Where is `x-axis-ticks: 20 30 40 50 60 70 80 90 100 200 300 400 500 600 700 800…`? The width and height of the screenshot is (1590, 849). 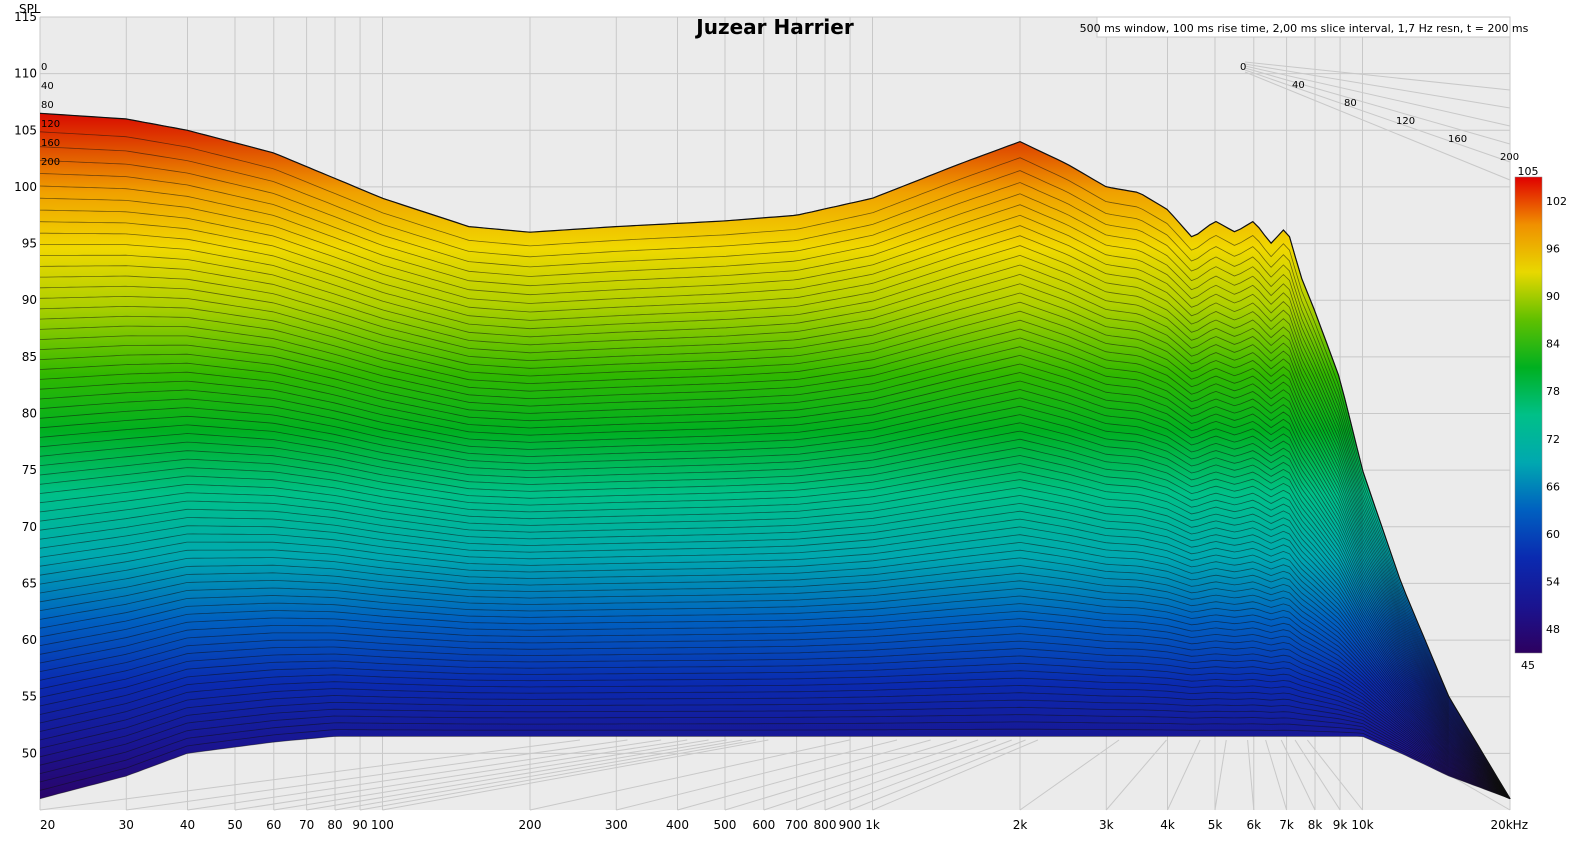 x-axis-ticks: 20 30 40 50 60 70 80 90 100 200 300 400 500 600 700 800… is located at coordinates (784, 825).